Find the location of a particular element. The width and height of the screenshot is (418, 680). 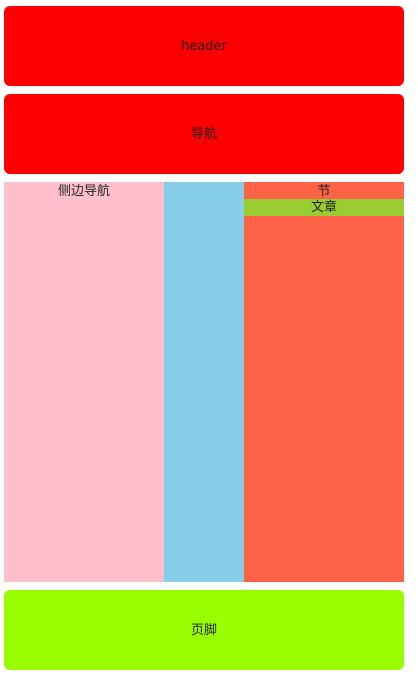

header-block: header is located at coordinates (204, 46).